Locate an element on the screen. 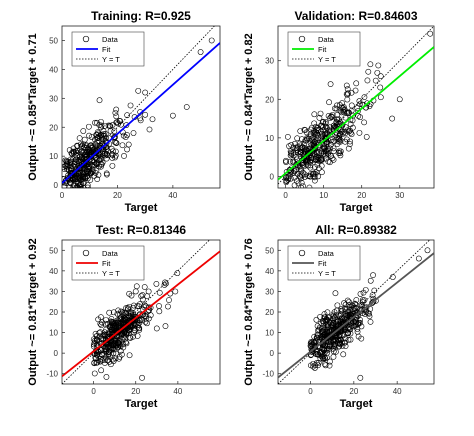 The height and width of the screenshot is (436, 474). y-tick-label: -10 is located at coordinates (268, 374).